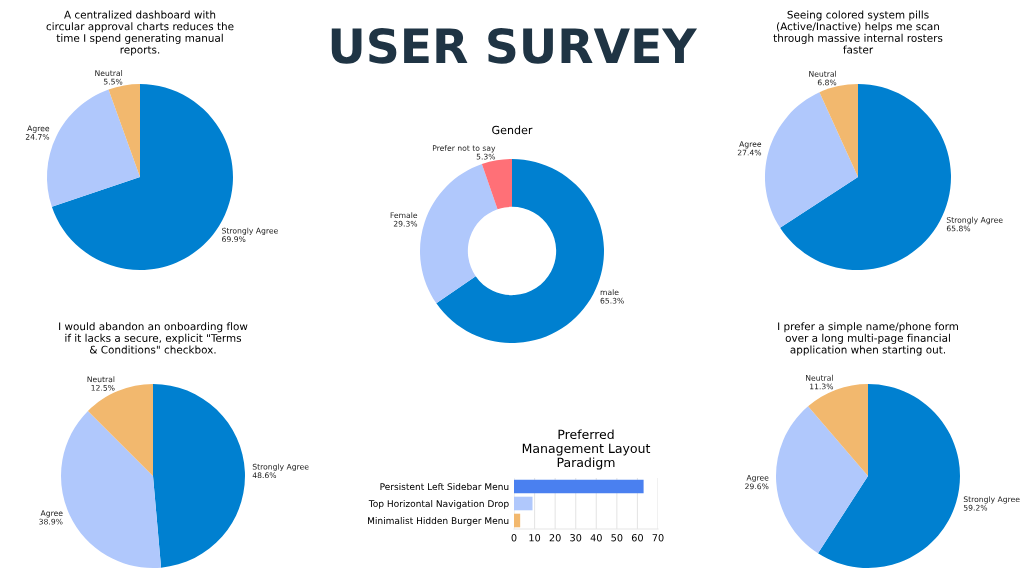 This screenshot has height=575, width=1024. Describe the element at coordinates (444, 487) in the screenshot. I see `y-tick-label: Persistent Left Sidebar Menu` at that location.